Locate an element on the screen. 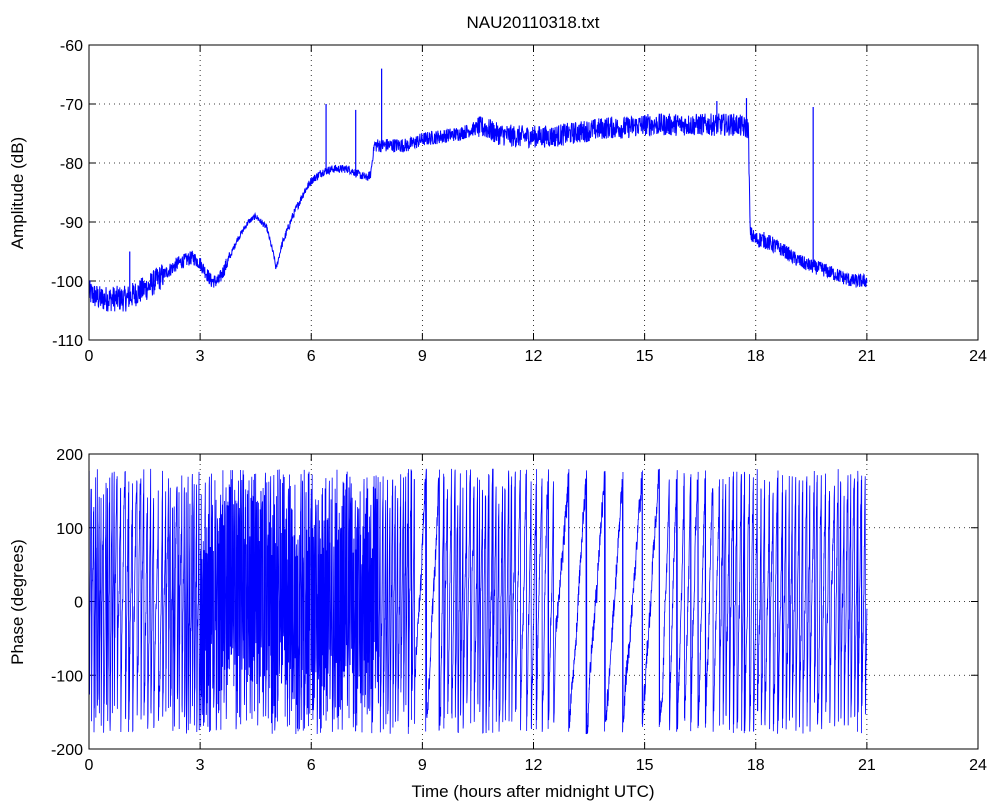 The image size is (998, 806). phase-y-tick-label: 0 is located at coordinates (78, 603).